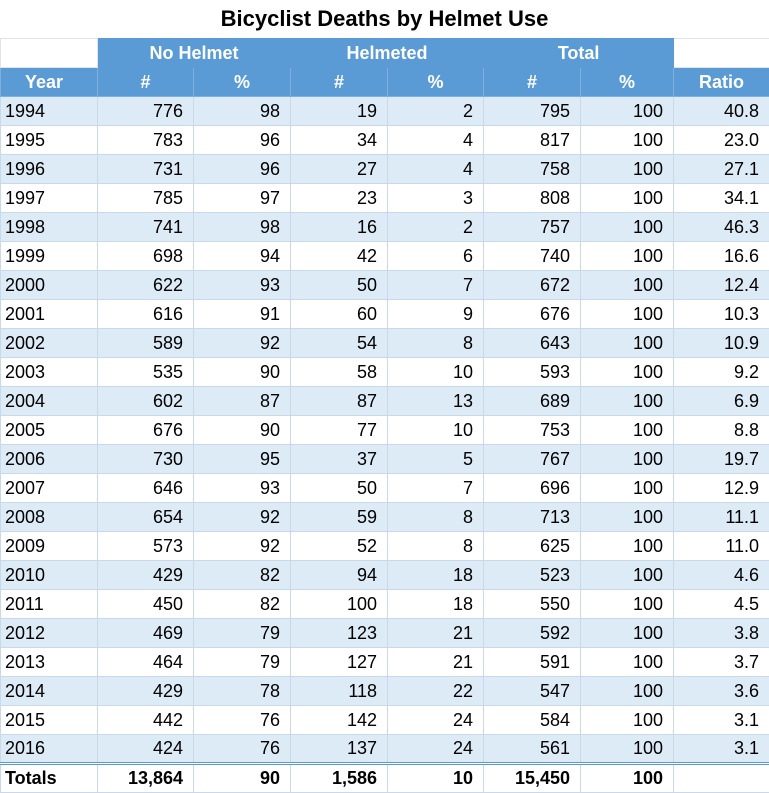  I want to click on cell: 2002, so click(49, 343).